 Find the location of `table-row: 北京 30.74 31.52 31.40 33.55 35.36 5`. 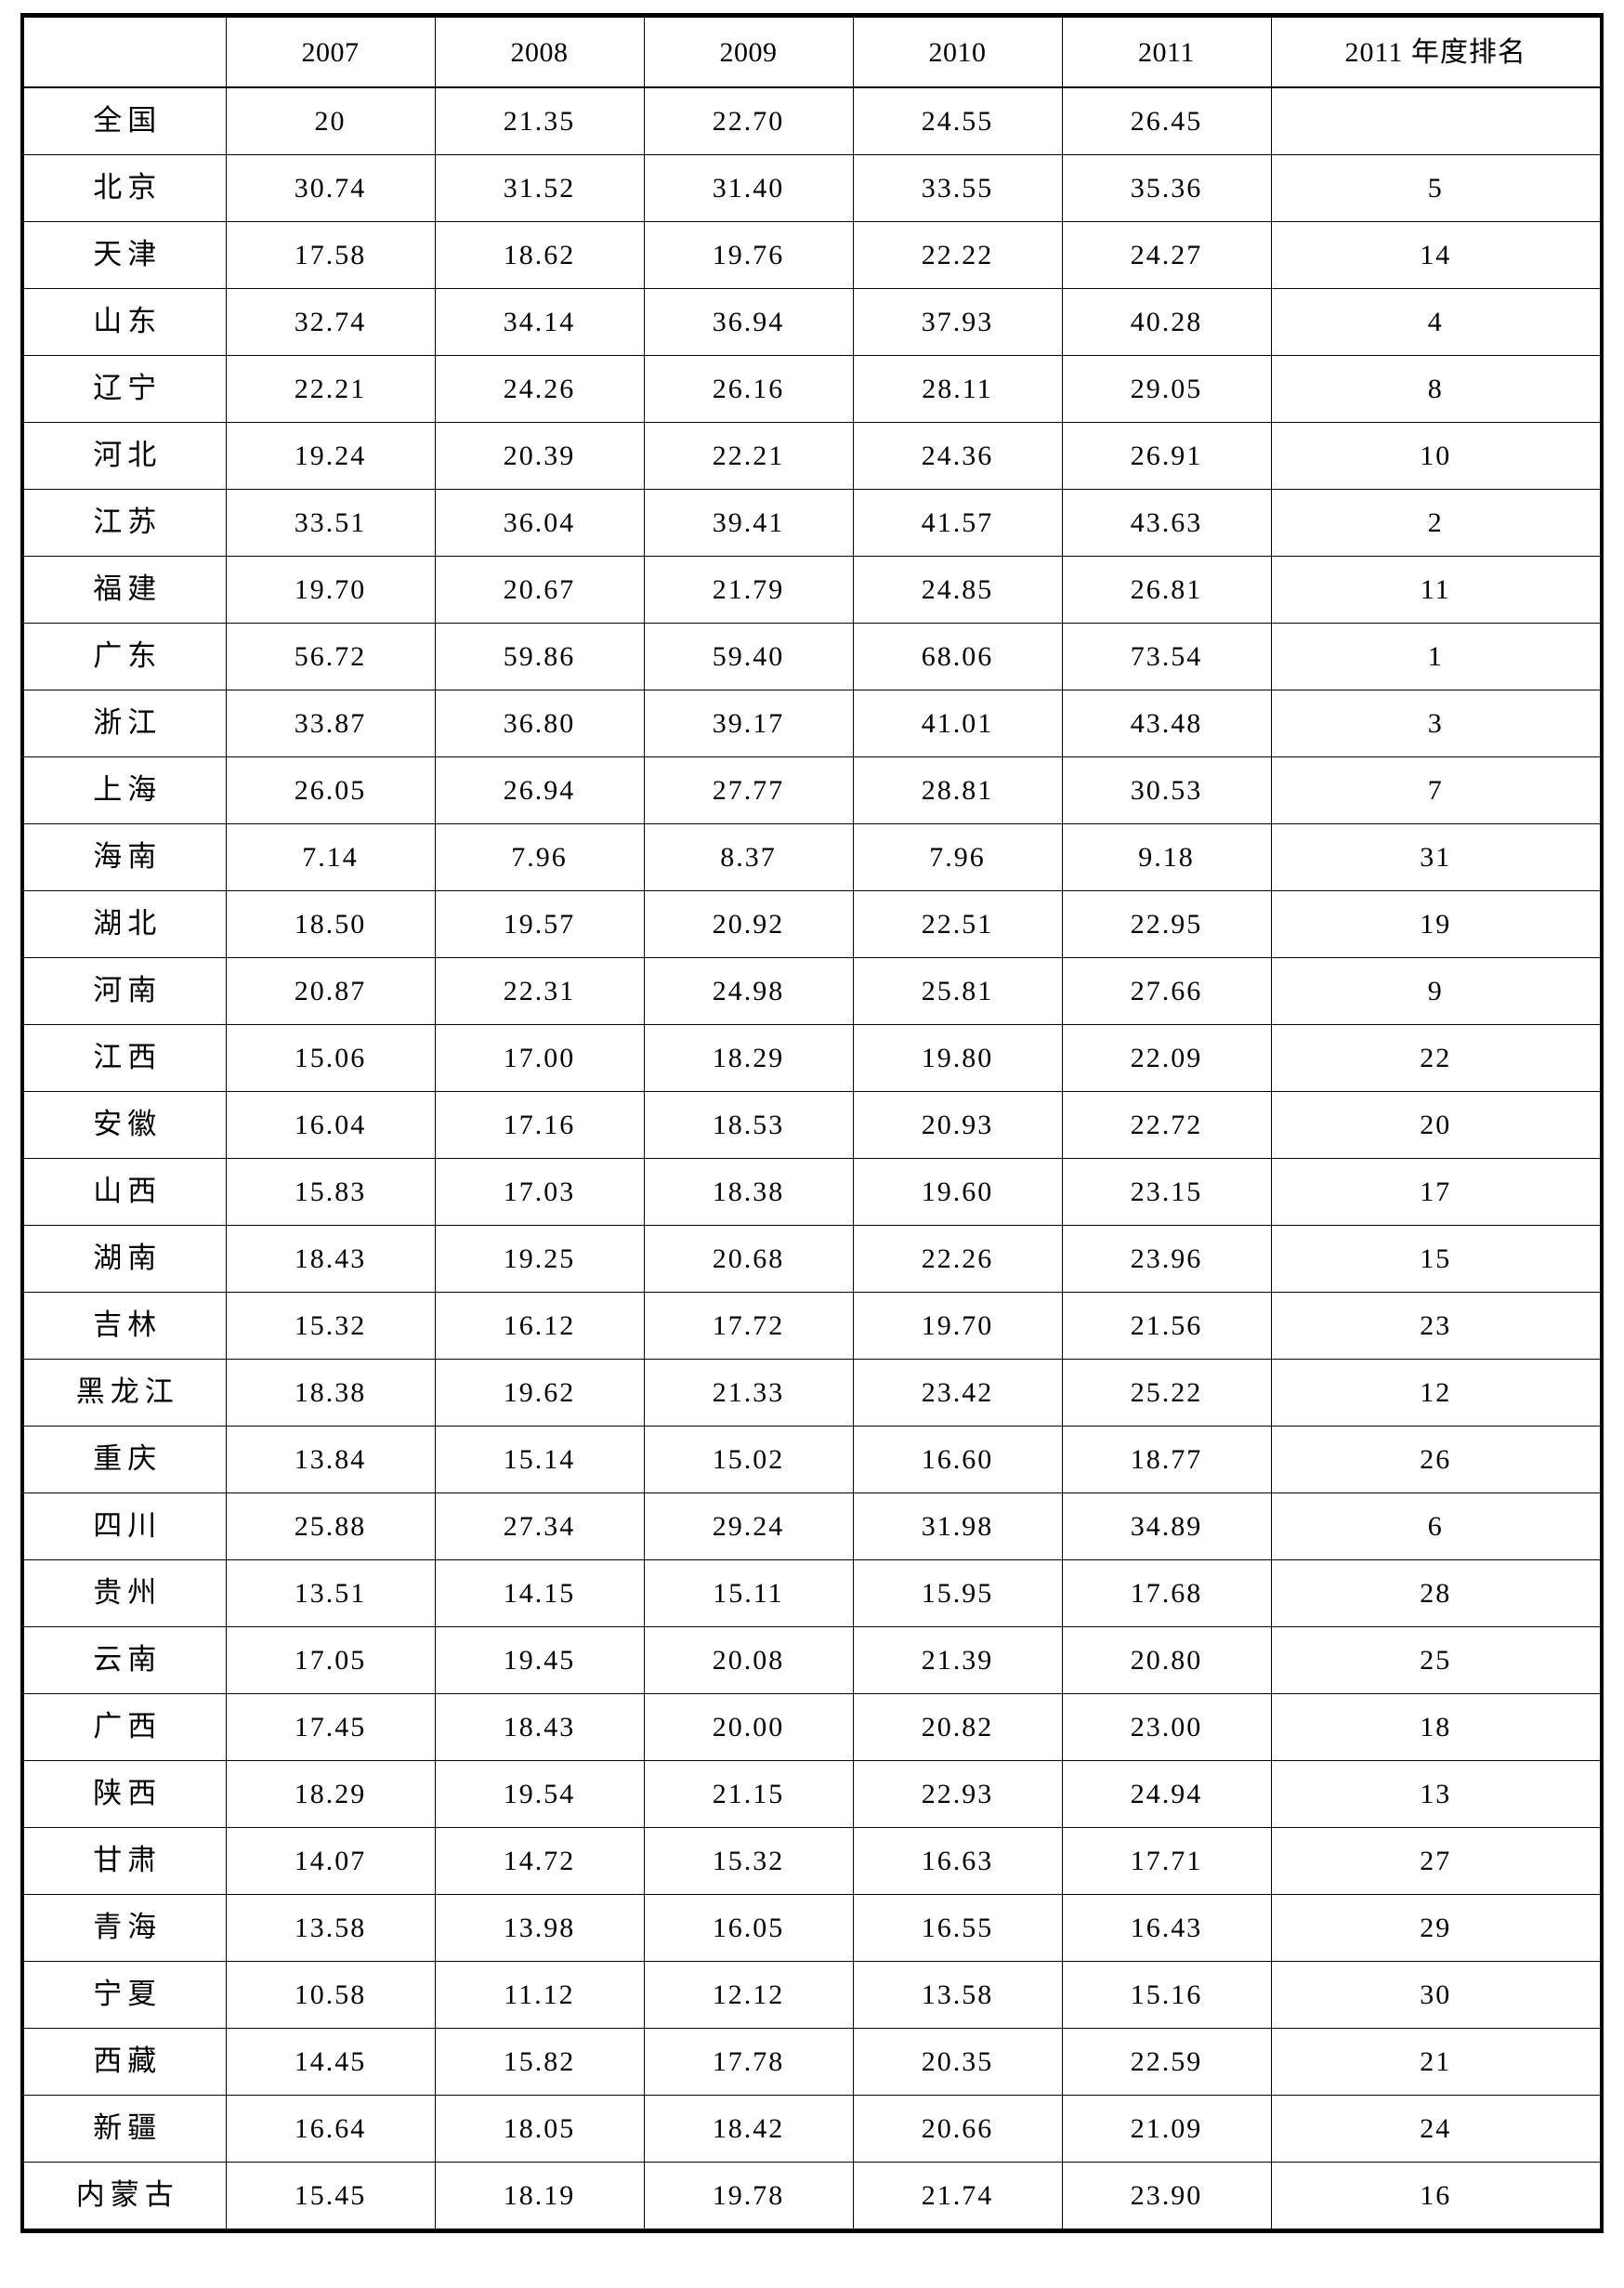

table-row: 北京 30.74 31.52 31.40 33.55 35.36 5 is located at coordinates (812, 188).